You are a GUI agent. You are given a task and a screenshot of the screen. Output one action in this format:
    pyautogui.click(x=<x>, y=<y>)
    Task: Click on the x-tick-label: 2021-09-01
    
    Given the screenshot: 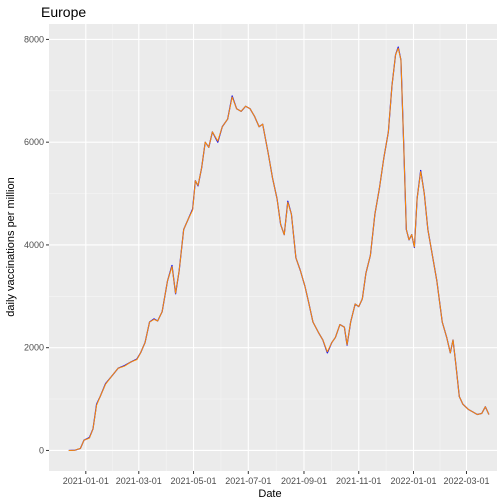 What is the action you would take?
    pyautogui.click(x=304, y=481)
    